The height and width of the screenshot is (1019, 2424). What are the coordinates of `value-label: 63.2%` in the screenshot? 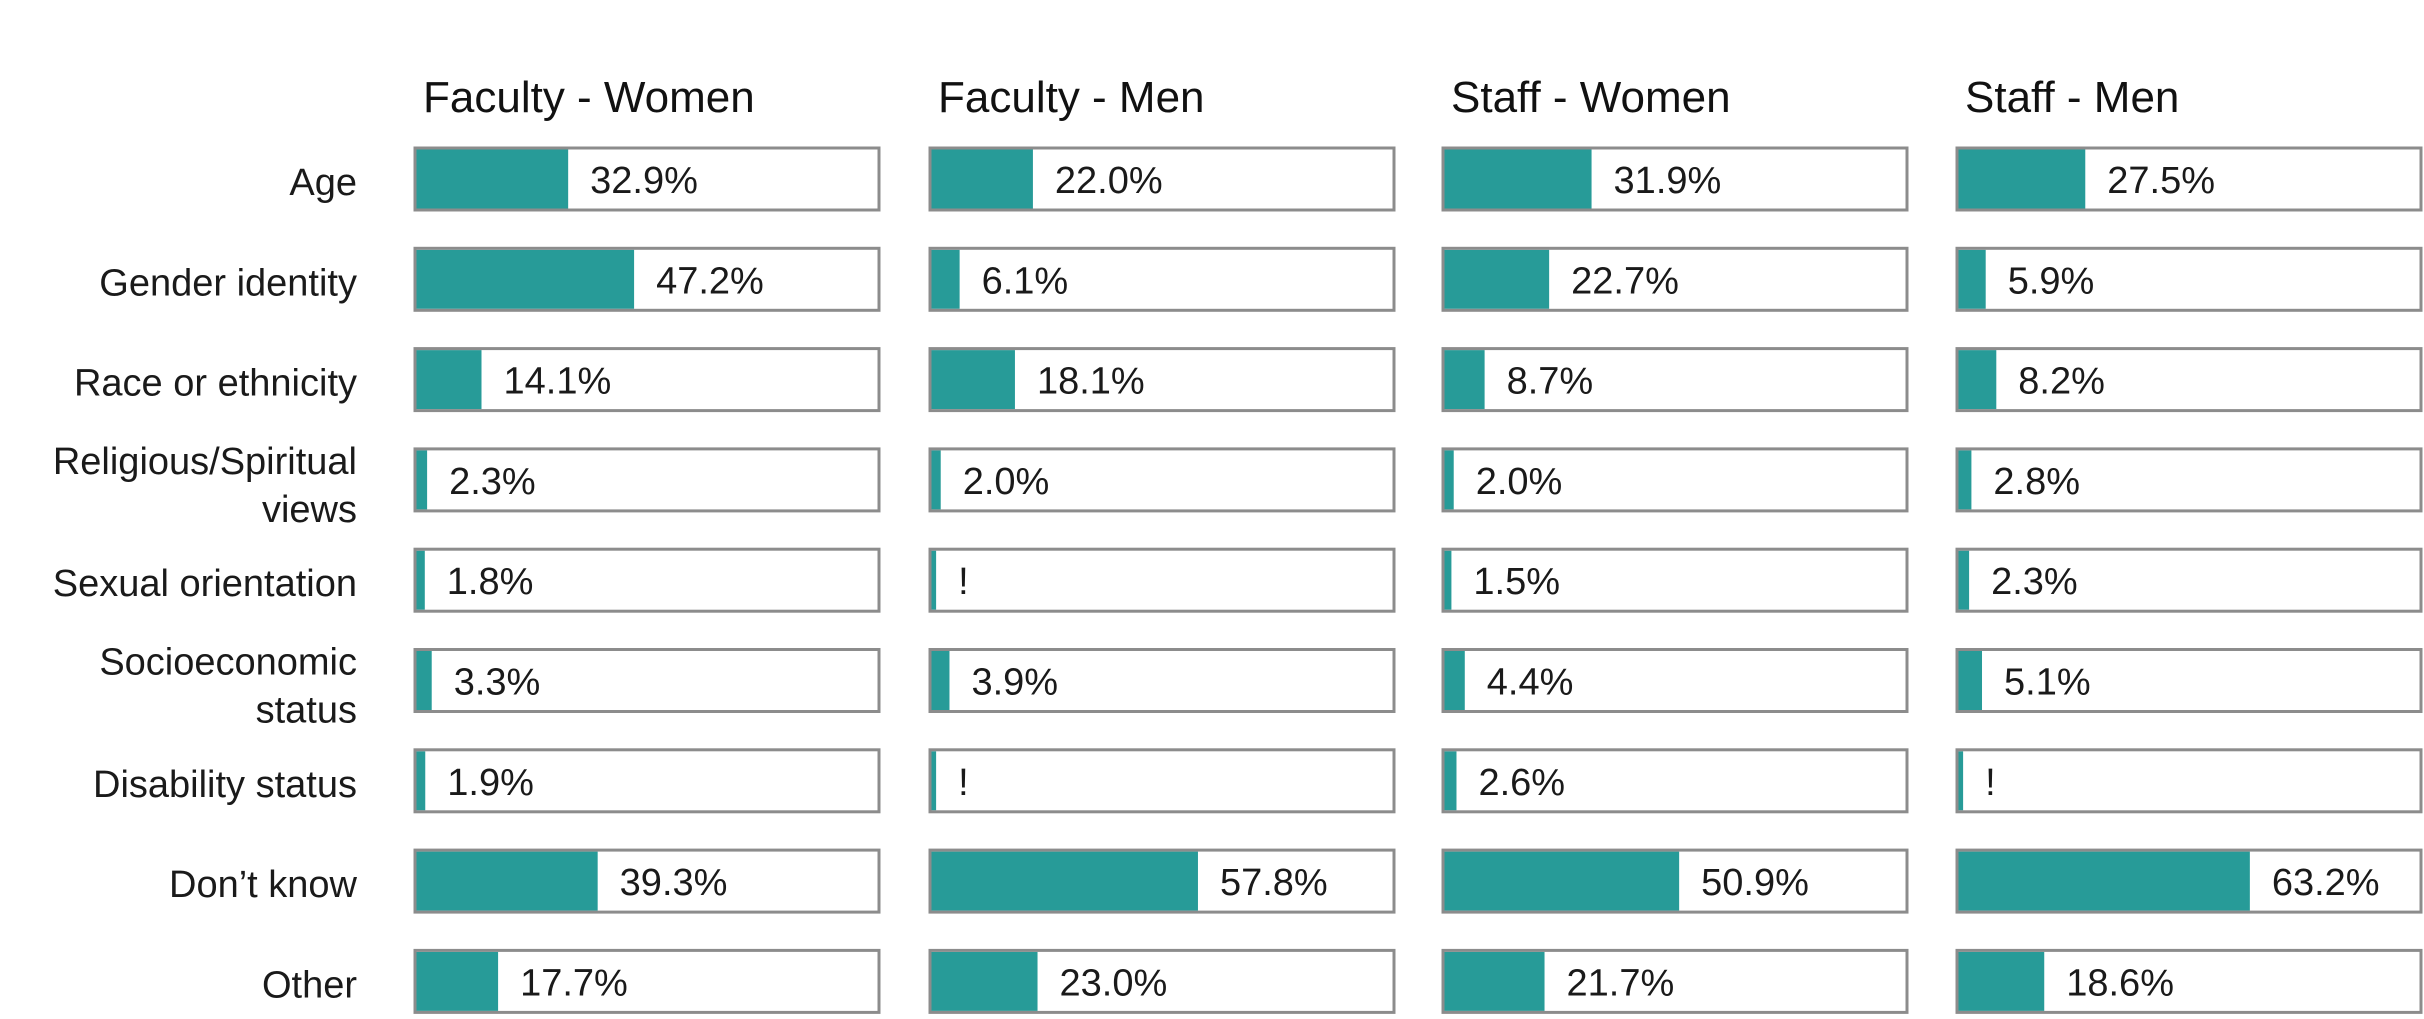 It's located at (2326, 883).